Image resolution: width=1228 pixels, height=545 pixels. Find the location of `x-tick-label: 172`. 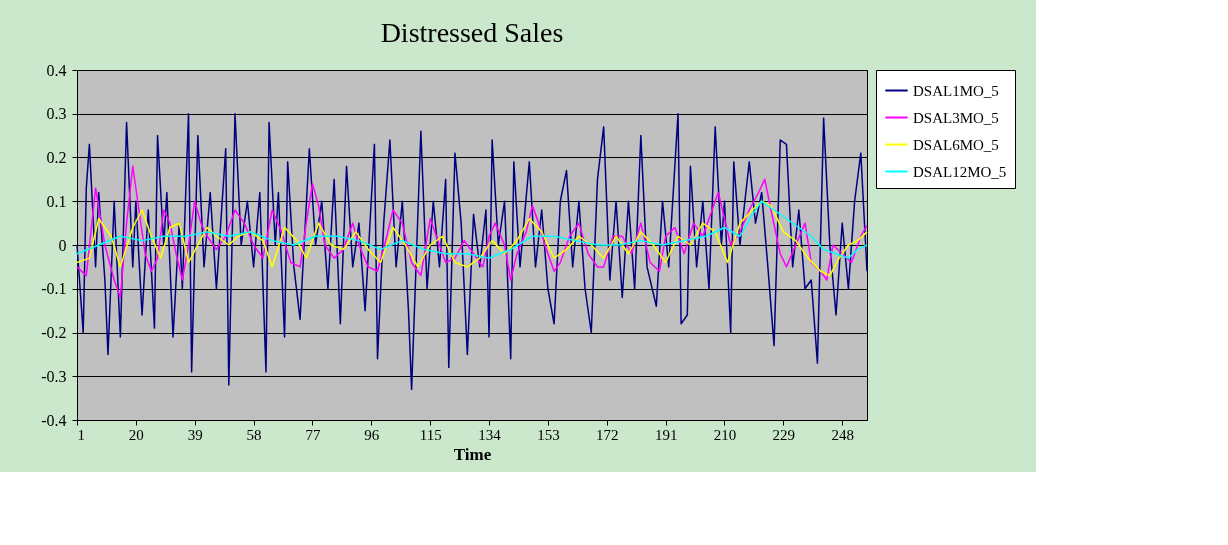

x-tick-label: 172 is located at coordinates (607, 434).